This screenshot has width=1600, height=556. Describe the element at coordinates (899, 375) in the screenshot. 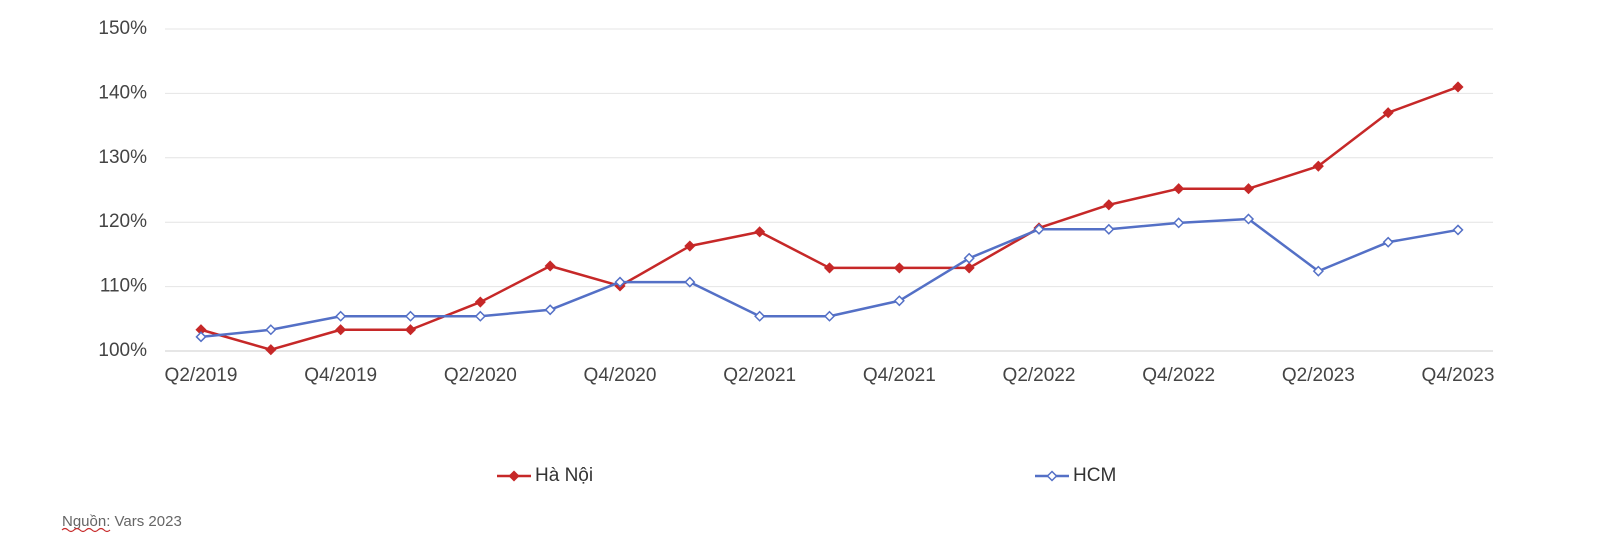

I see `x-tick-label: Q4/2021` at that location.